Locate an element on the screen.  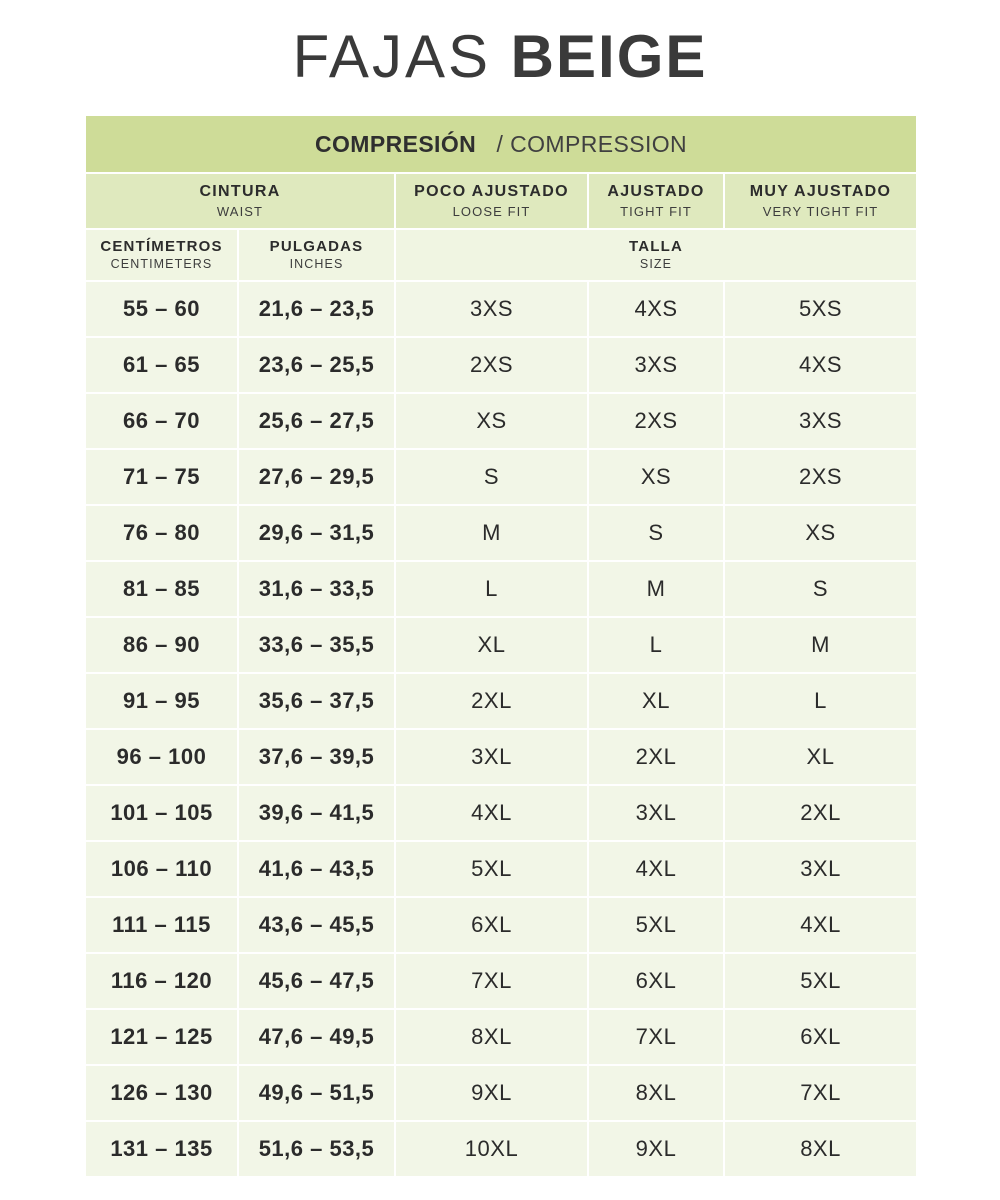
cell-very-tight-fit: 3XL is located at coordinates (821, 869).